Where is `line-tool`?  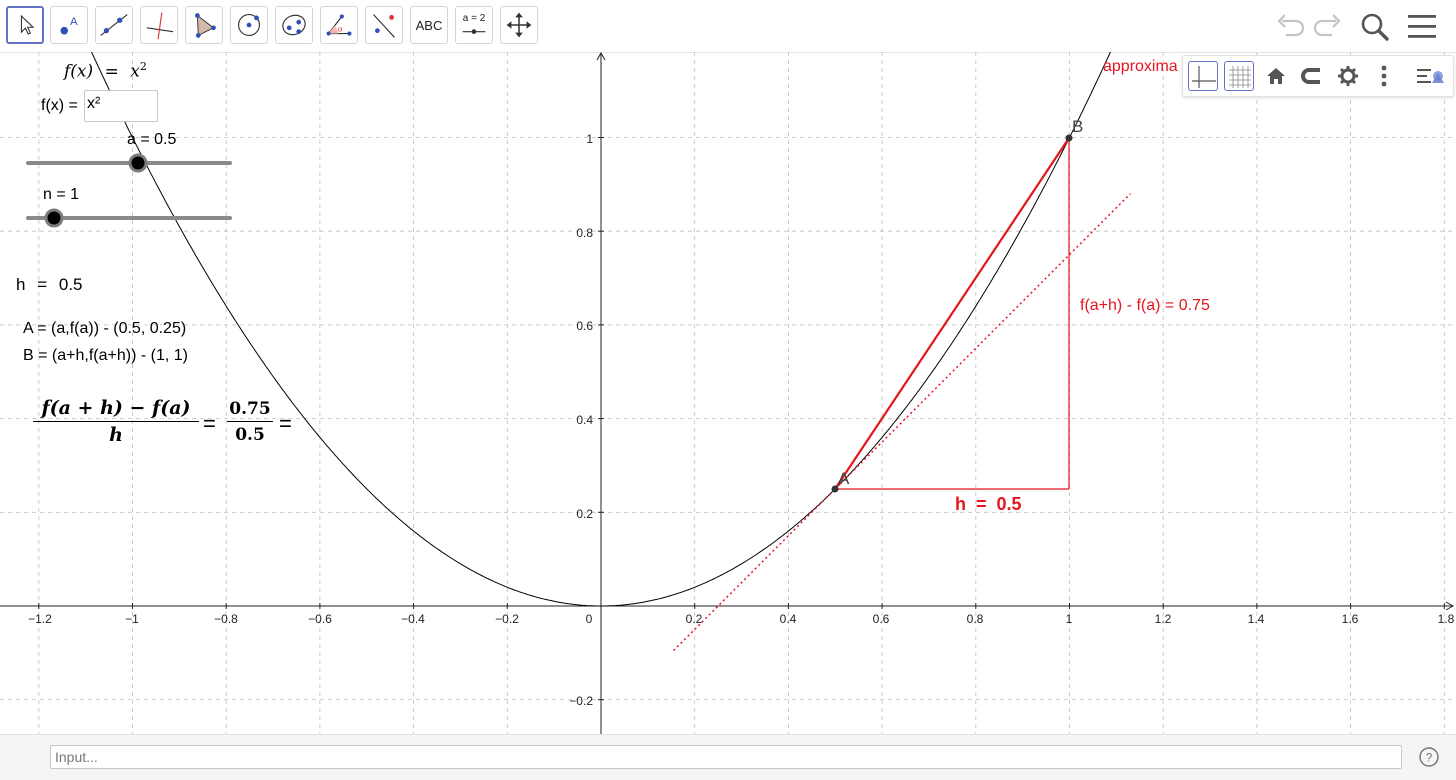
line-tool is located at coordinates (114, 25).